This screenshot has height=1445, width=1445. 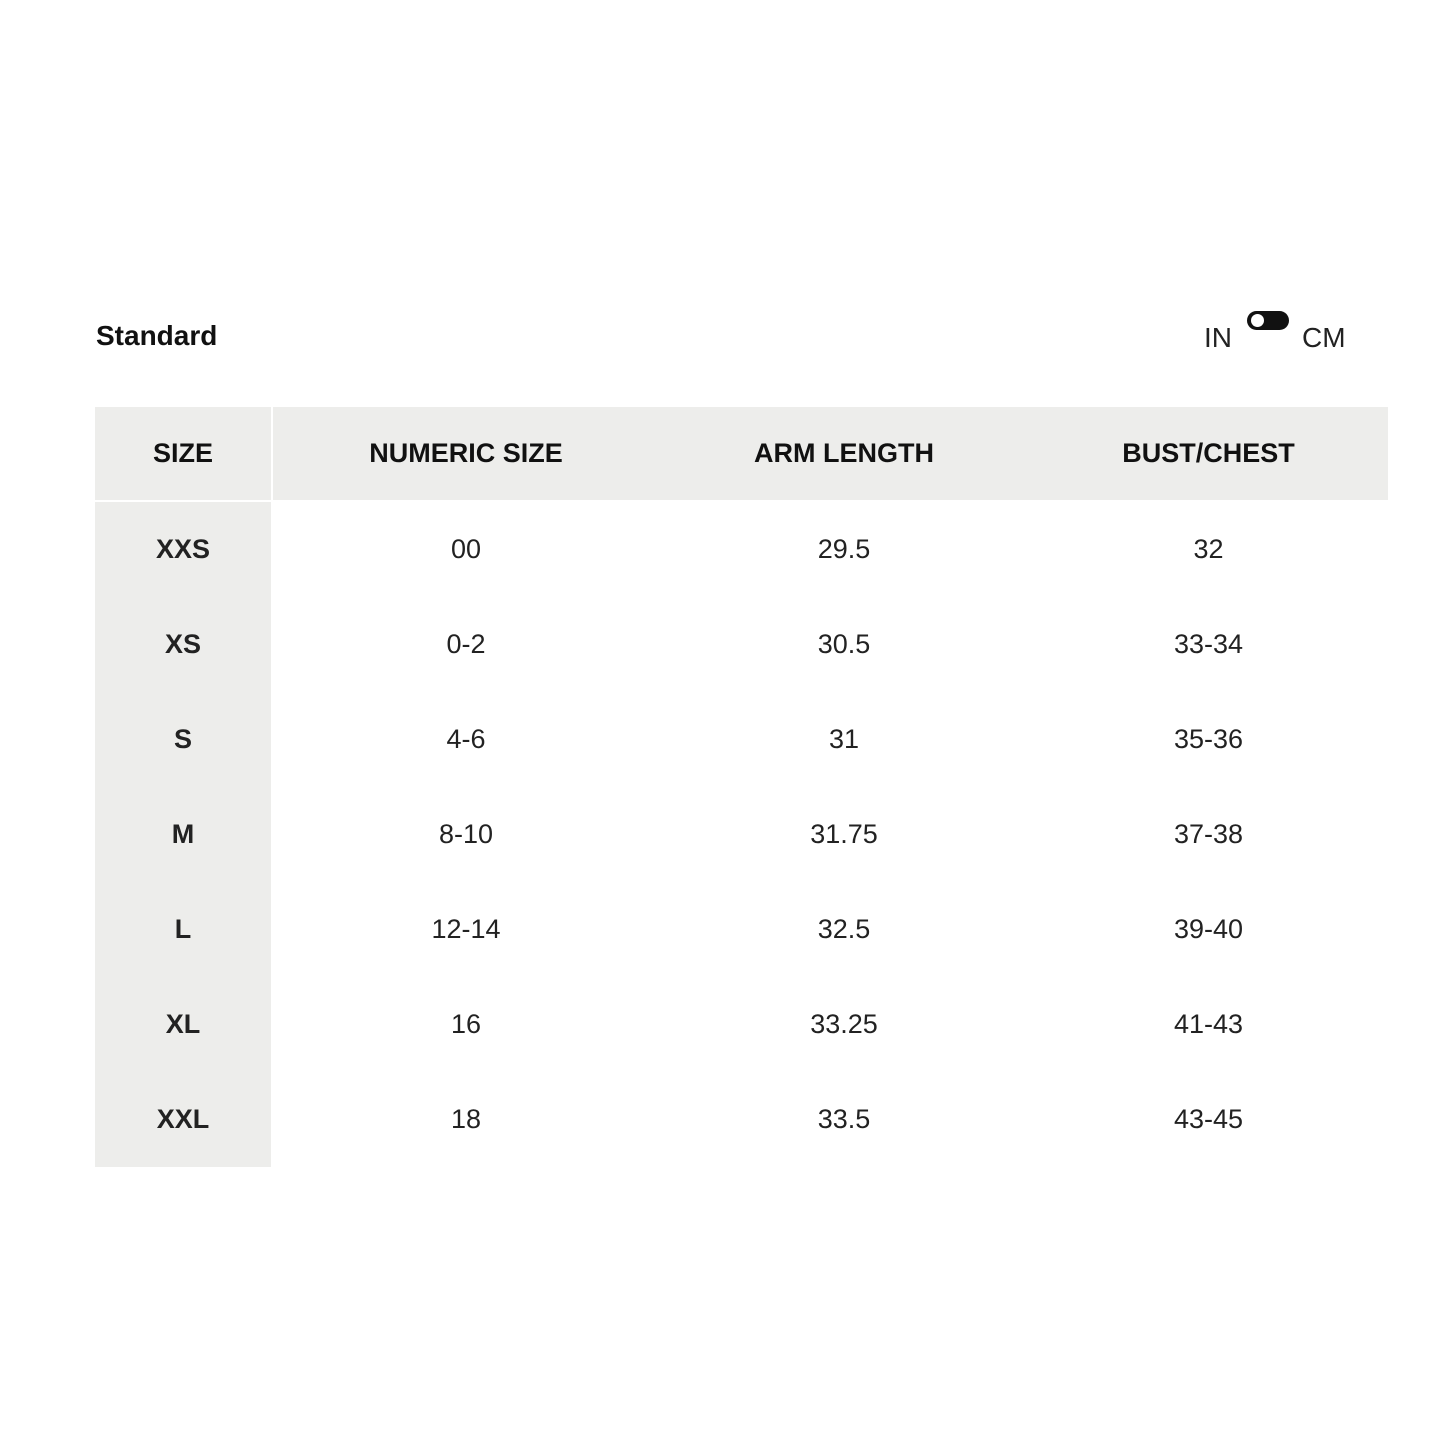 What do you see at coordinates (184, 739) in the screenshot?
I see `cell-size: S` at bounding box center [184, 739].